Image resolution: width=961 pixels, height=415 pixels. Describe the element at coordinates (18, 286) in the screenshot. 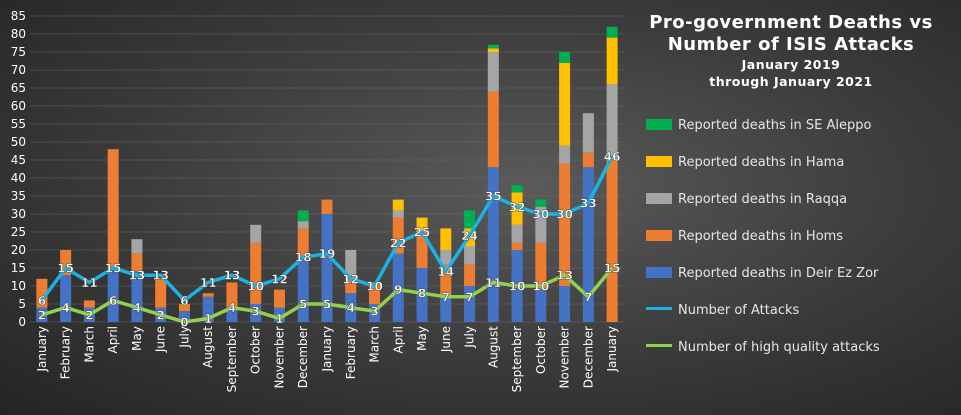

I see `y-tick-label: 10` at that location.